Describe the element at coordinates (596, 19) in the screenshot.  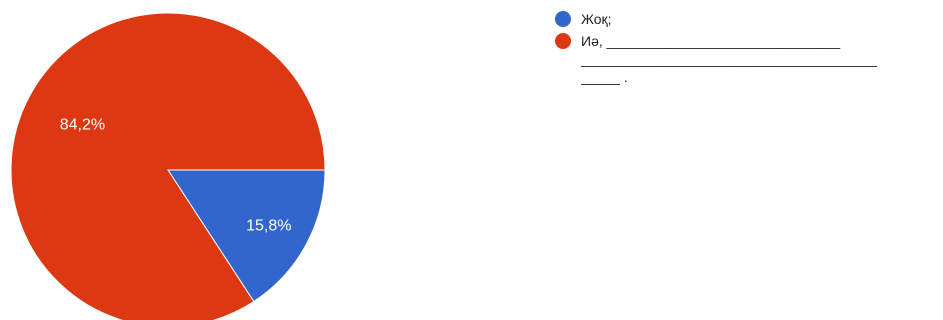
I see `legend-label-no: Жоқ;` at that location.